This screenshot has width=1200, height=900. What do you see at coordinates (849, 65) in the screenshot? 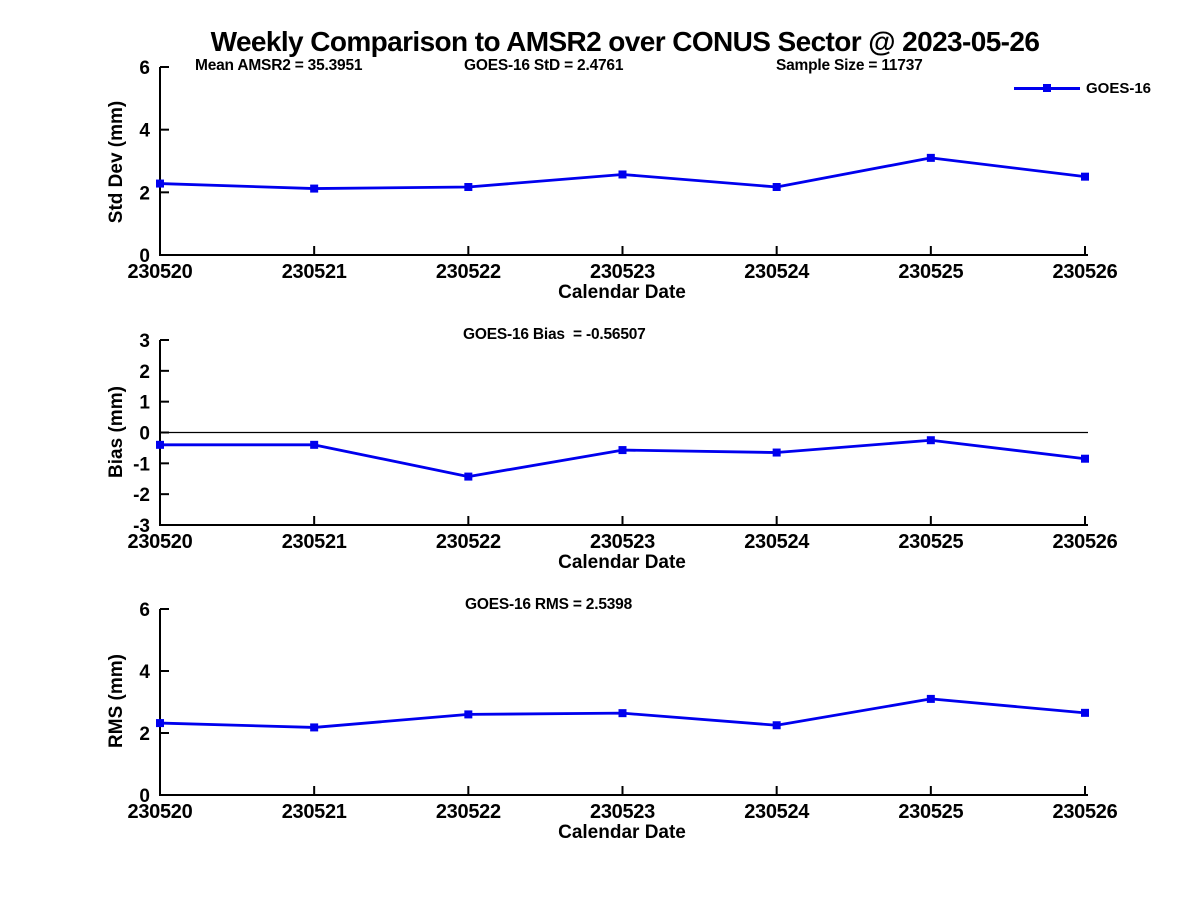
I see `annotation-sample-size: Sample Size = 11737` at bounding box center [849, 65].